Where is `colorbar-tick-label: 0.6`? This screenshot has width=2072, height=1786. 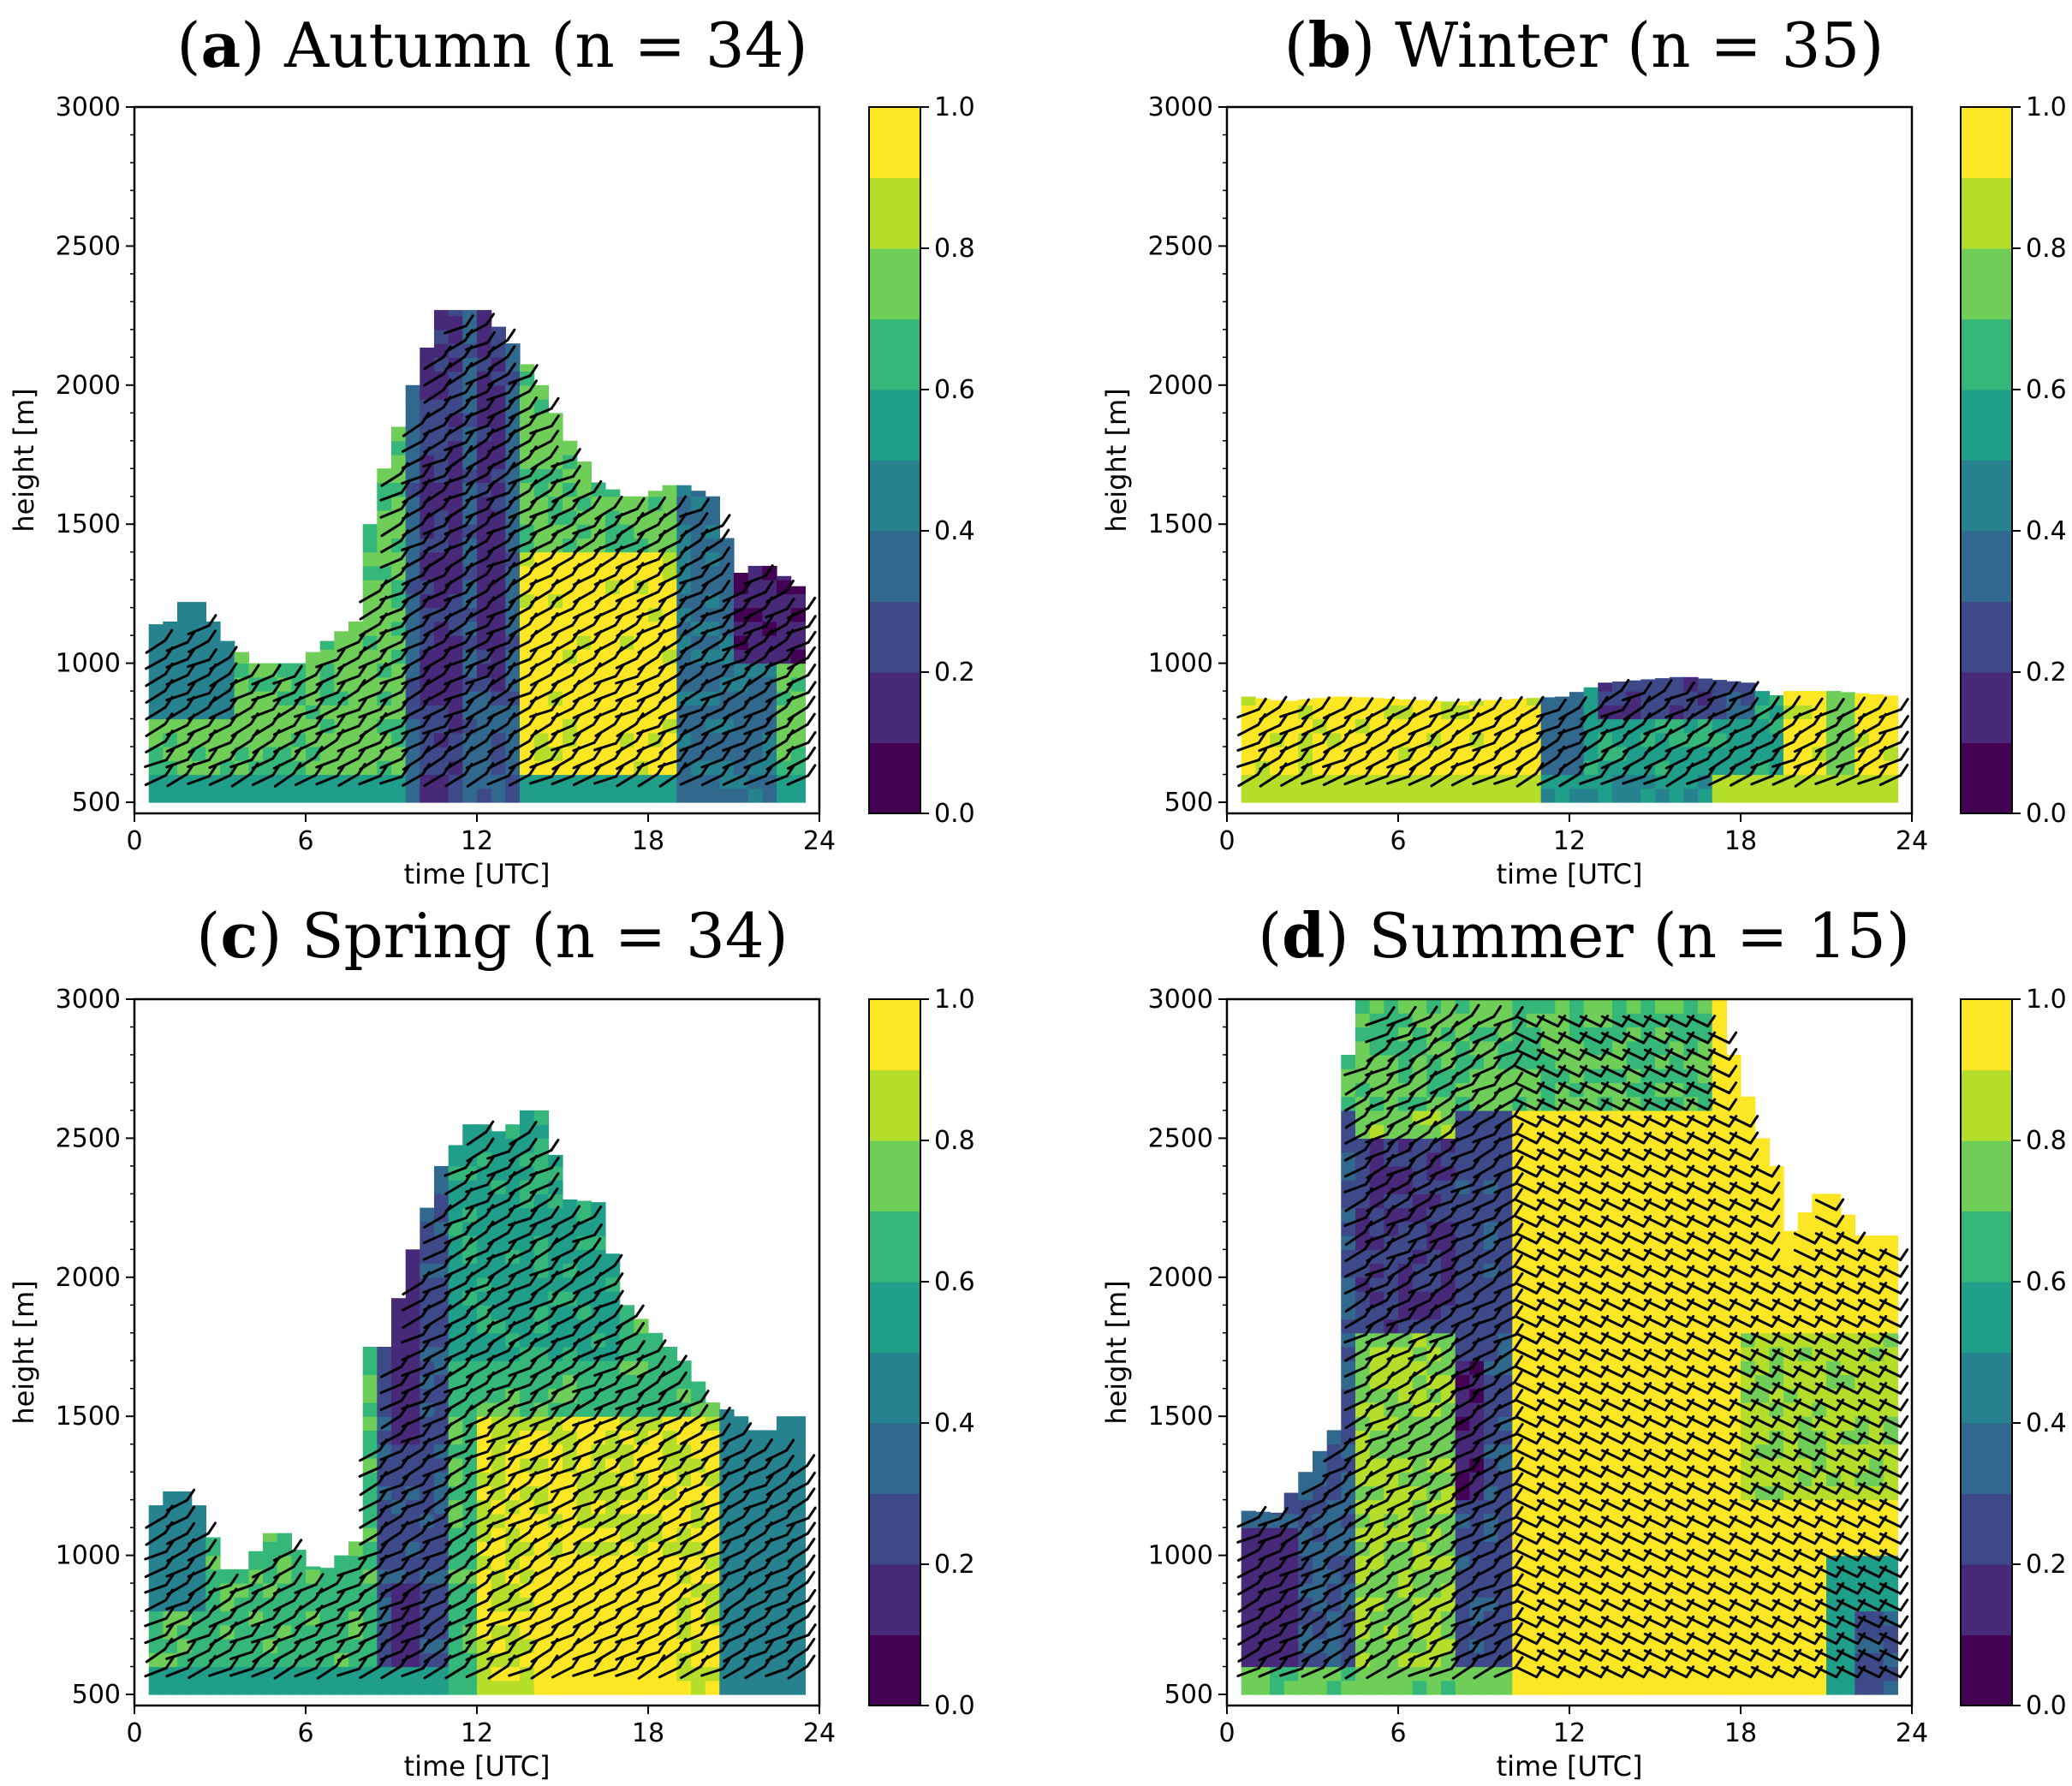 colorbar-tick-label: 0.6 is located at coordinates (2046, 390).